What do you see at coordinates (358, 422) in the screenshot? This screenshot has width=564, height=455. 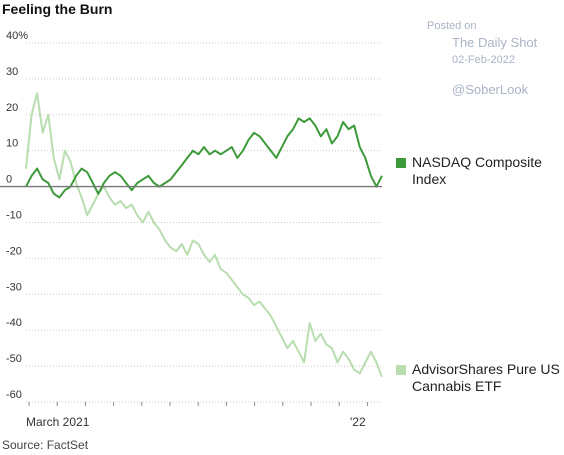 I see `x-tick-label: '22` at bounding box center [358, 422].